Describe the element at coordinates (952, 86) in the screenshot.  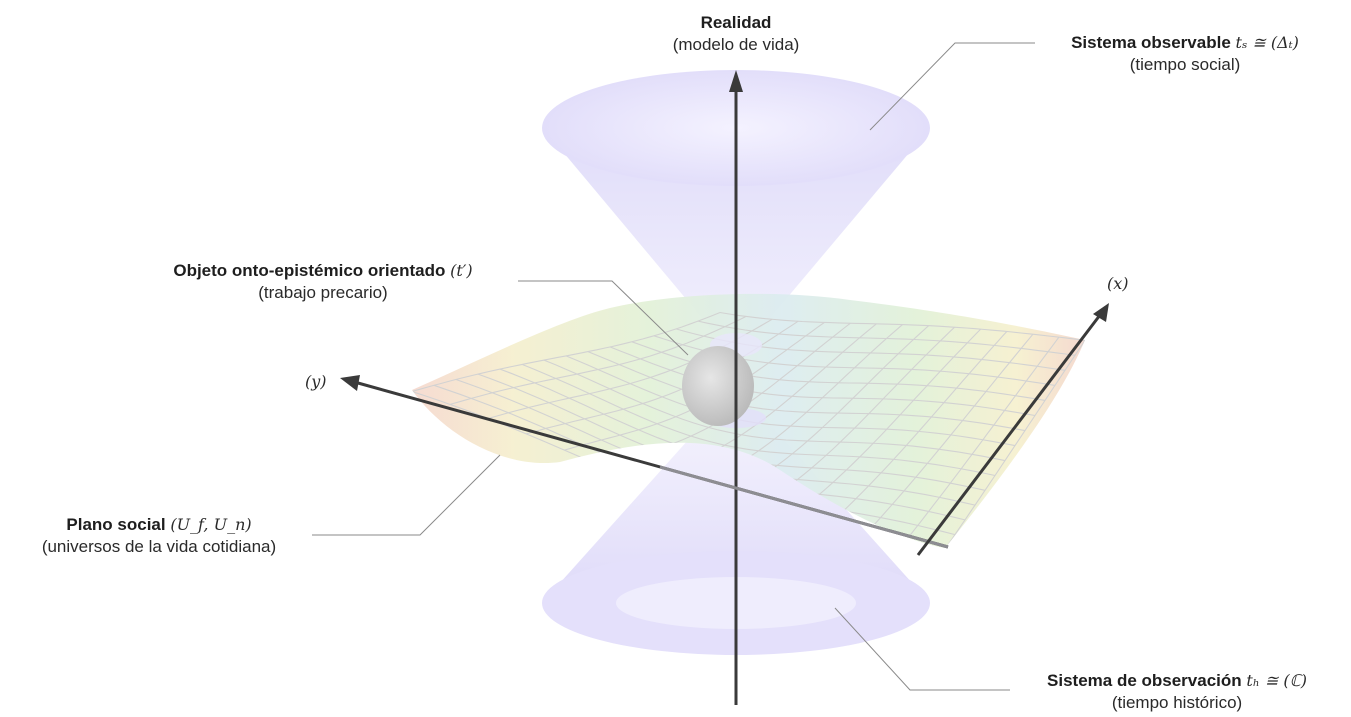
I see `leader-sistema-observable` at that location.